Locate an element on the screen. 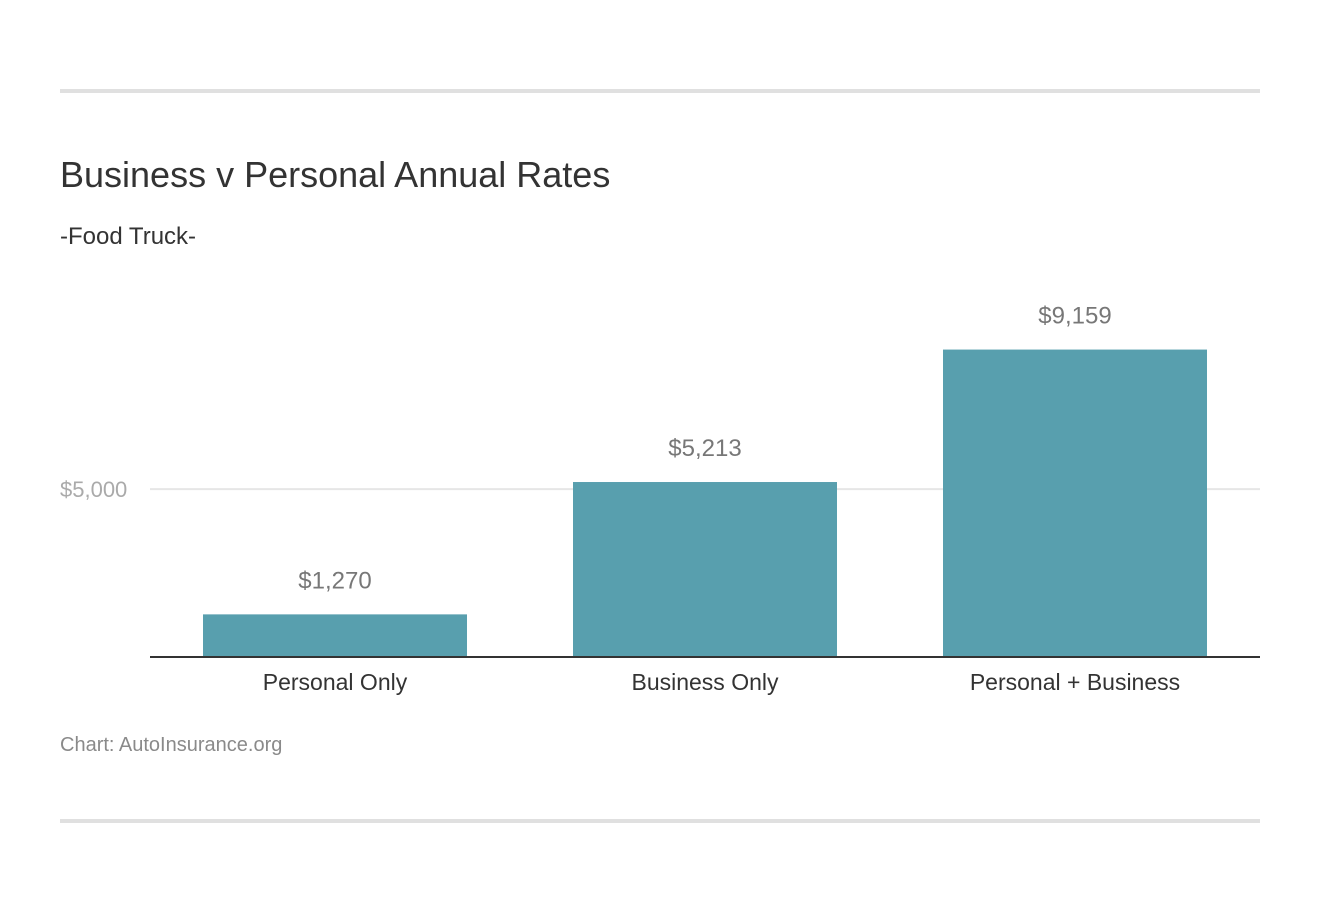 This screenshot has height=920, width=1320. x-category-label: Personal + Business is located at coordinates (1075, 682).